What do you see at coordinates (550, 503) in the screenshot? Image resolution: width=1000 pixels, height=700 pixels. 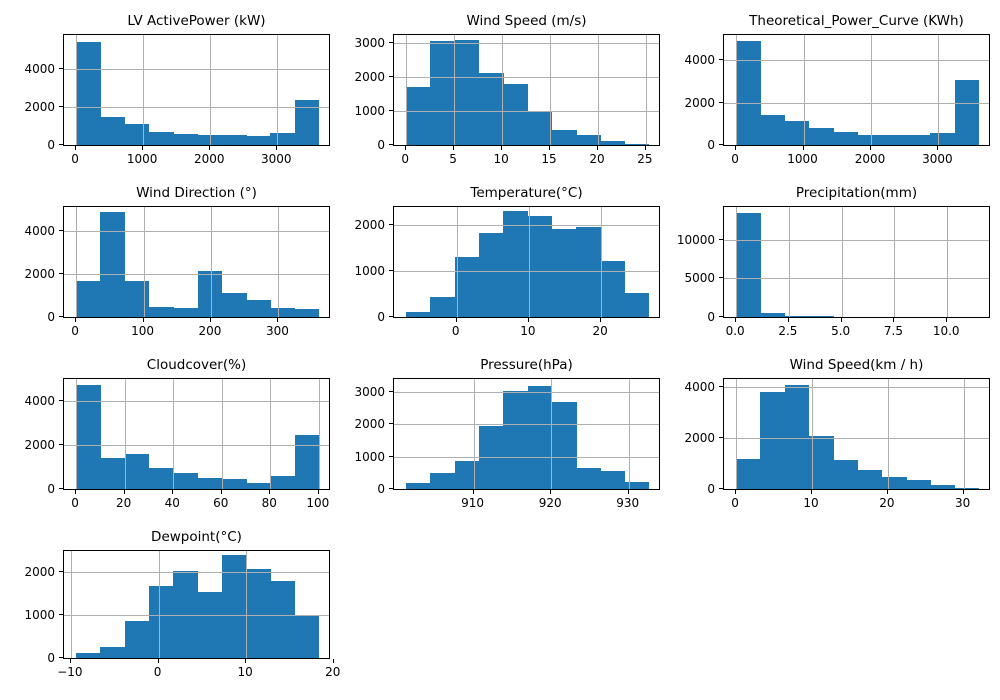 I see `x-tick-label: 920` at bounding box center [550, 503].